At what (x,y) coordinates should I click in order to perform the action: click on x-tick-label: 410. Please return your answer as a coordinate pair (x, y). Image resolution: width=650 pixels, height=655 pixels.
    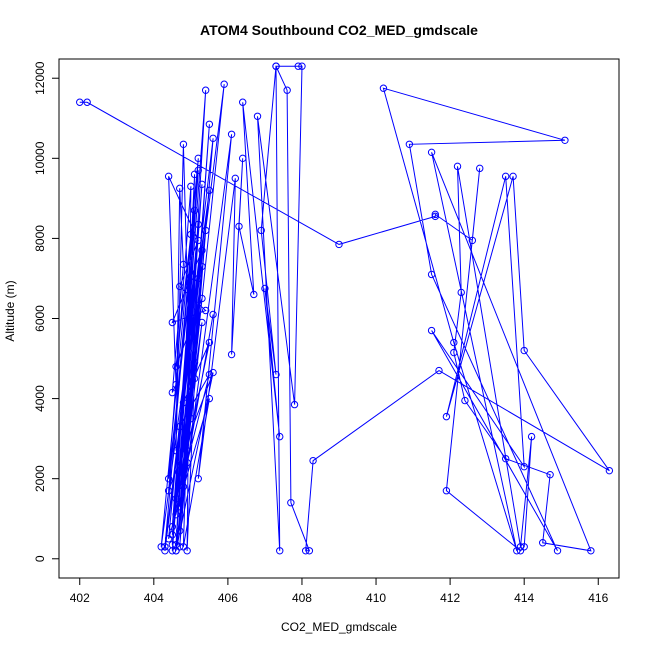
    Looking at the image, I should click on (376, 598).